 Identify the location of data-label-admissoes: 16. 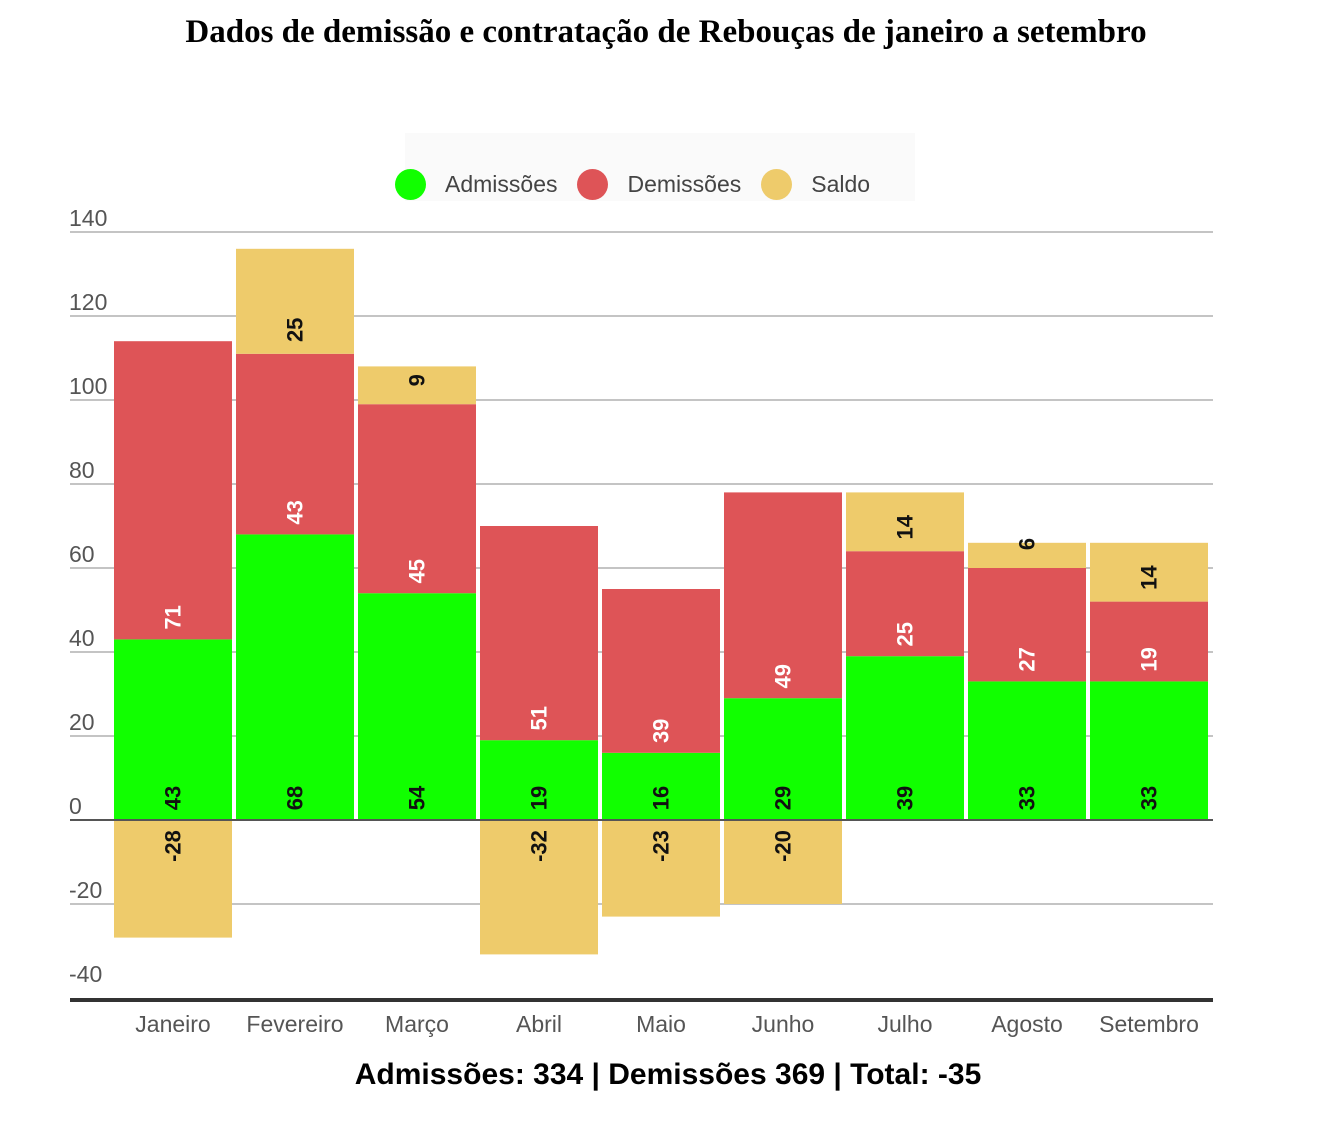
(661, 798).